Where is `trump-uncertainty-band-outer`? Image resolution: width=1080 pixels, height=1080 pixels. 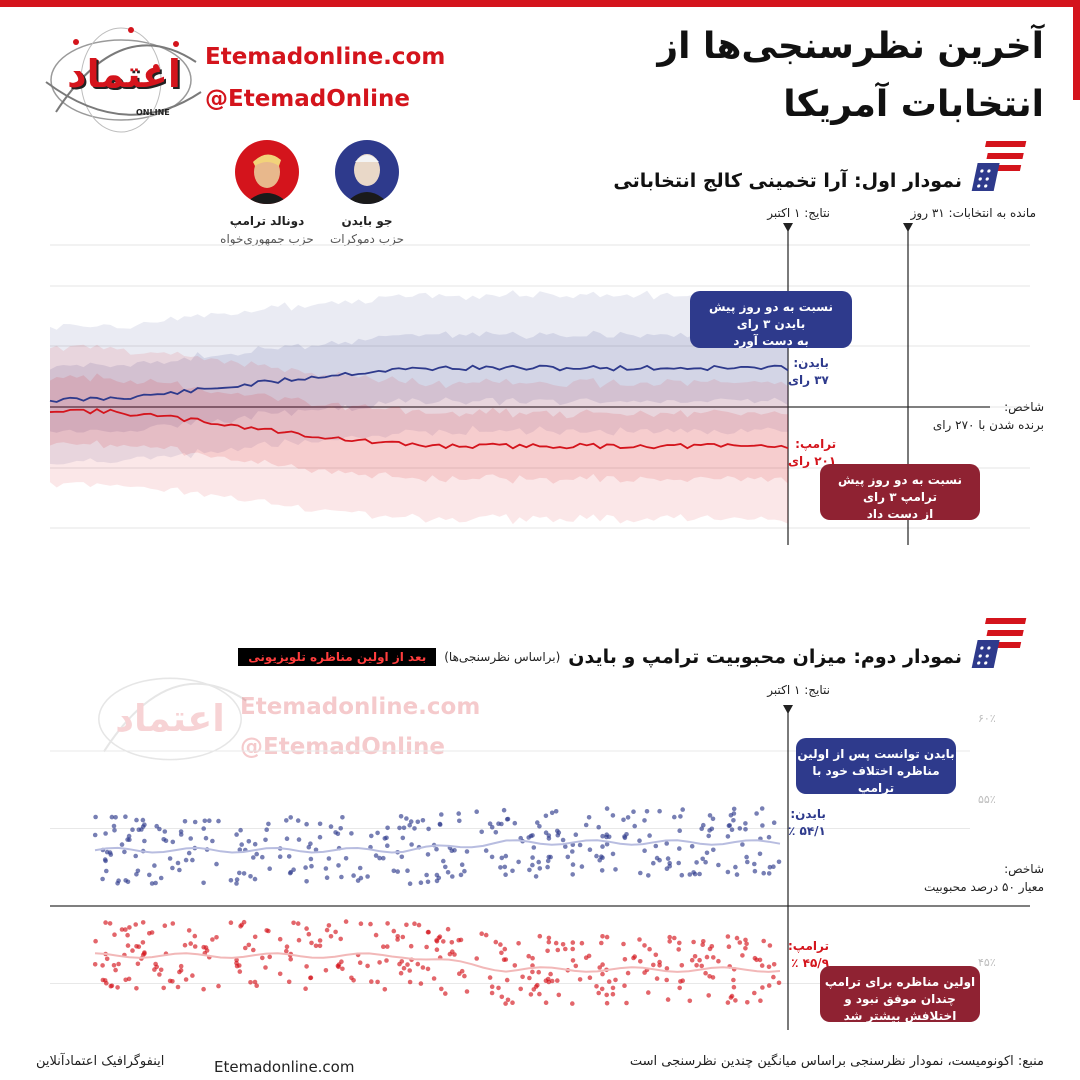
trump-uncertainty-band-outer is located at coordinates (419, 434).